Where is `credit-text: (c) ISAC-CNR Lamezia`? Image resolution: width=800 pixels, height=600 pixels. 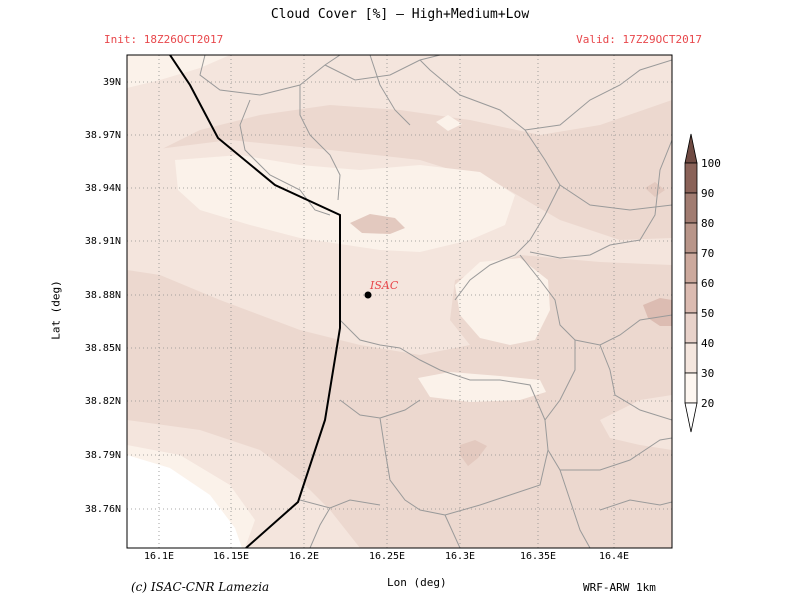 credit-text: (c) ISAC-CNR Lamezia is located at coordinates (200, 587).